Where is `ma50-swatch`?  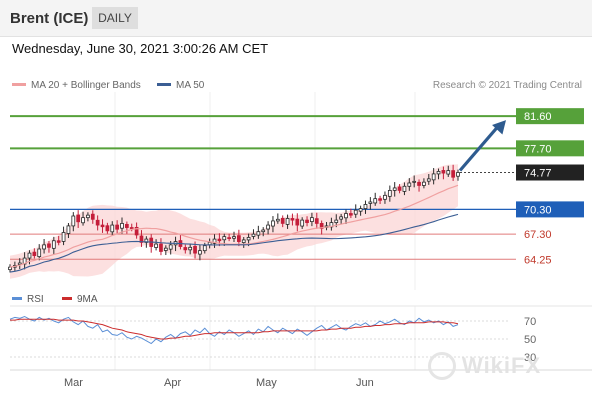
ma50-swatch is located at coordinates (164, 84).